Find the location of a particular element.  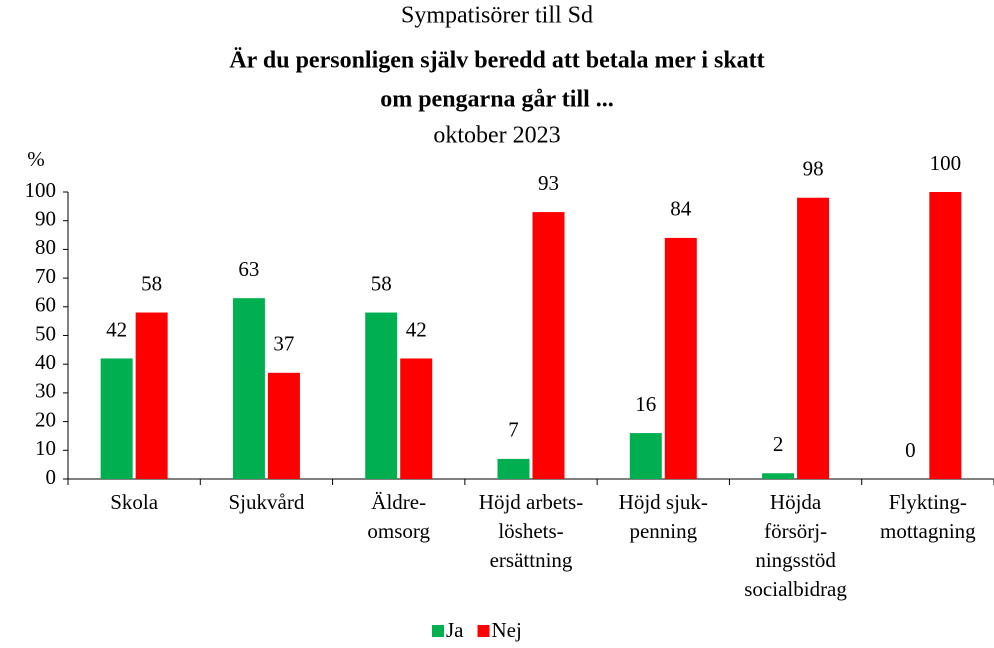

y-tick-label: 80 is located at coordinates (45, 247).